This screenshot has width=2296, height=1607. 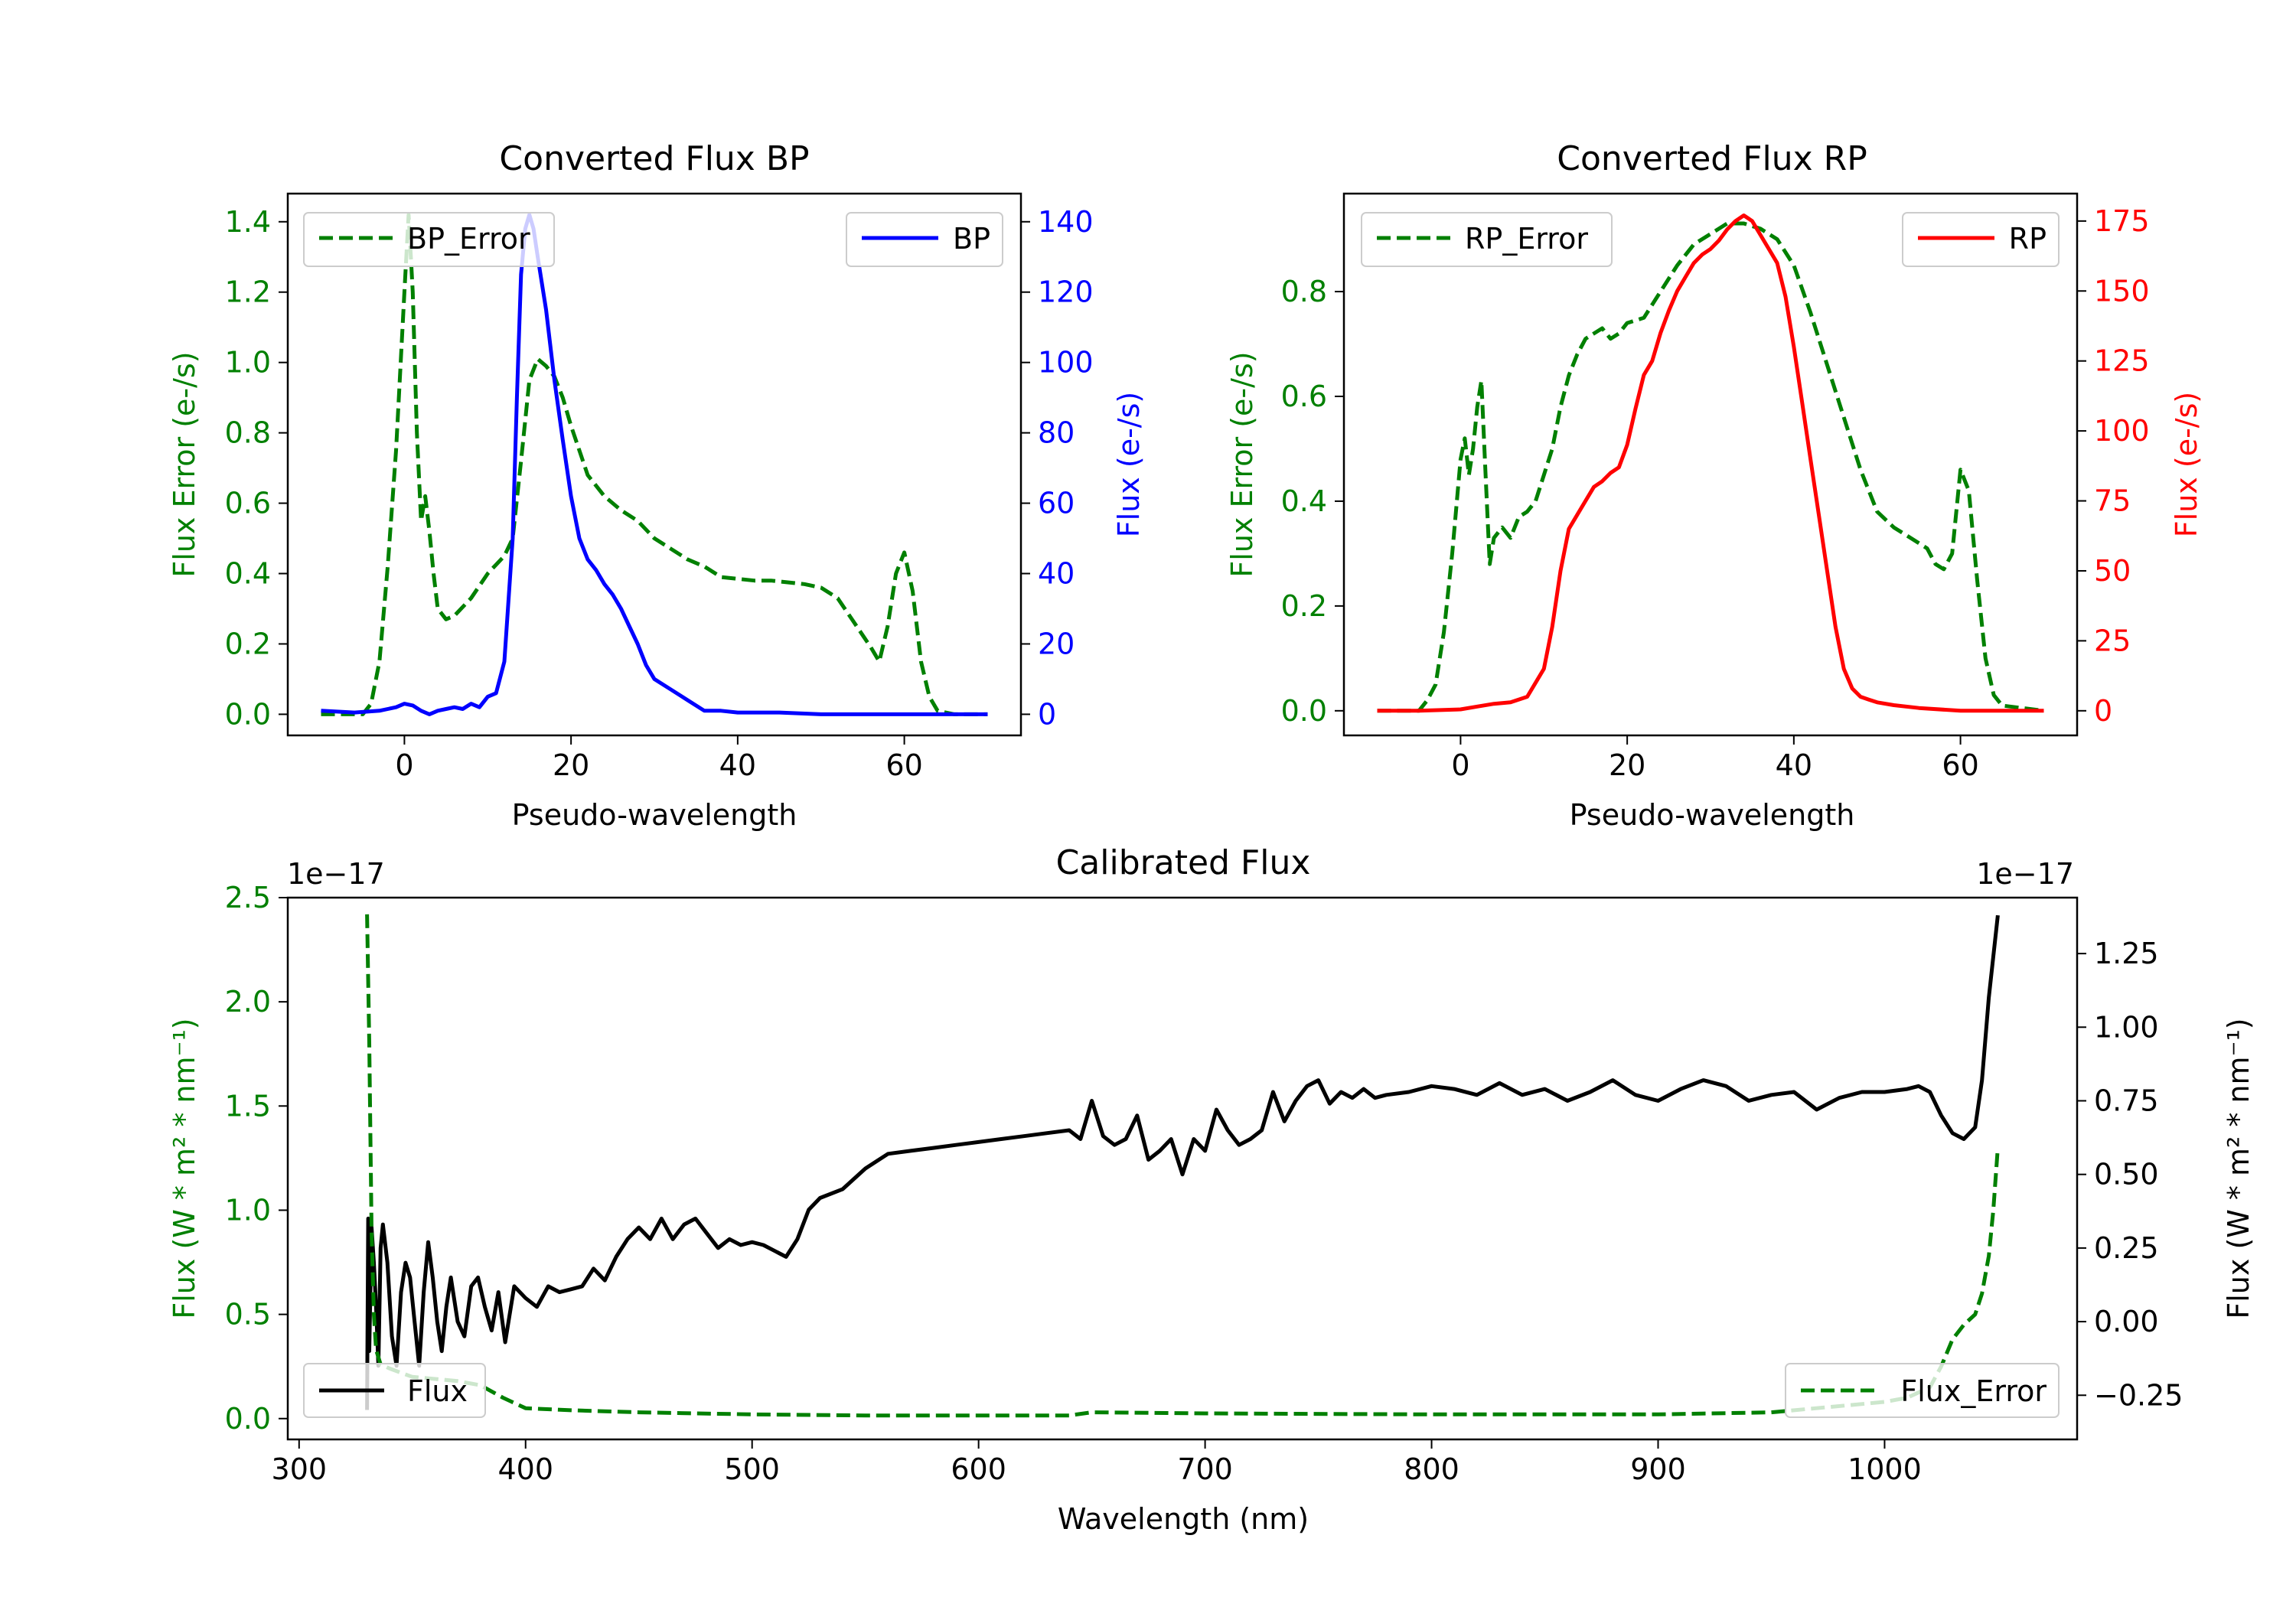 I want to click on chart-title: Calibrated Flux, so click(x=1183, y=862).